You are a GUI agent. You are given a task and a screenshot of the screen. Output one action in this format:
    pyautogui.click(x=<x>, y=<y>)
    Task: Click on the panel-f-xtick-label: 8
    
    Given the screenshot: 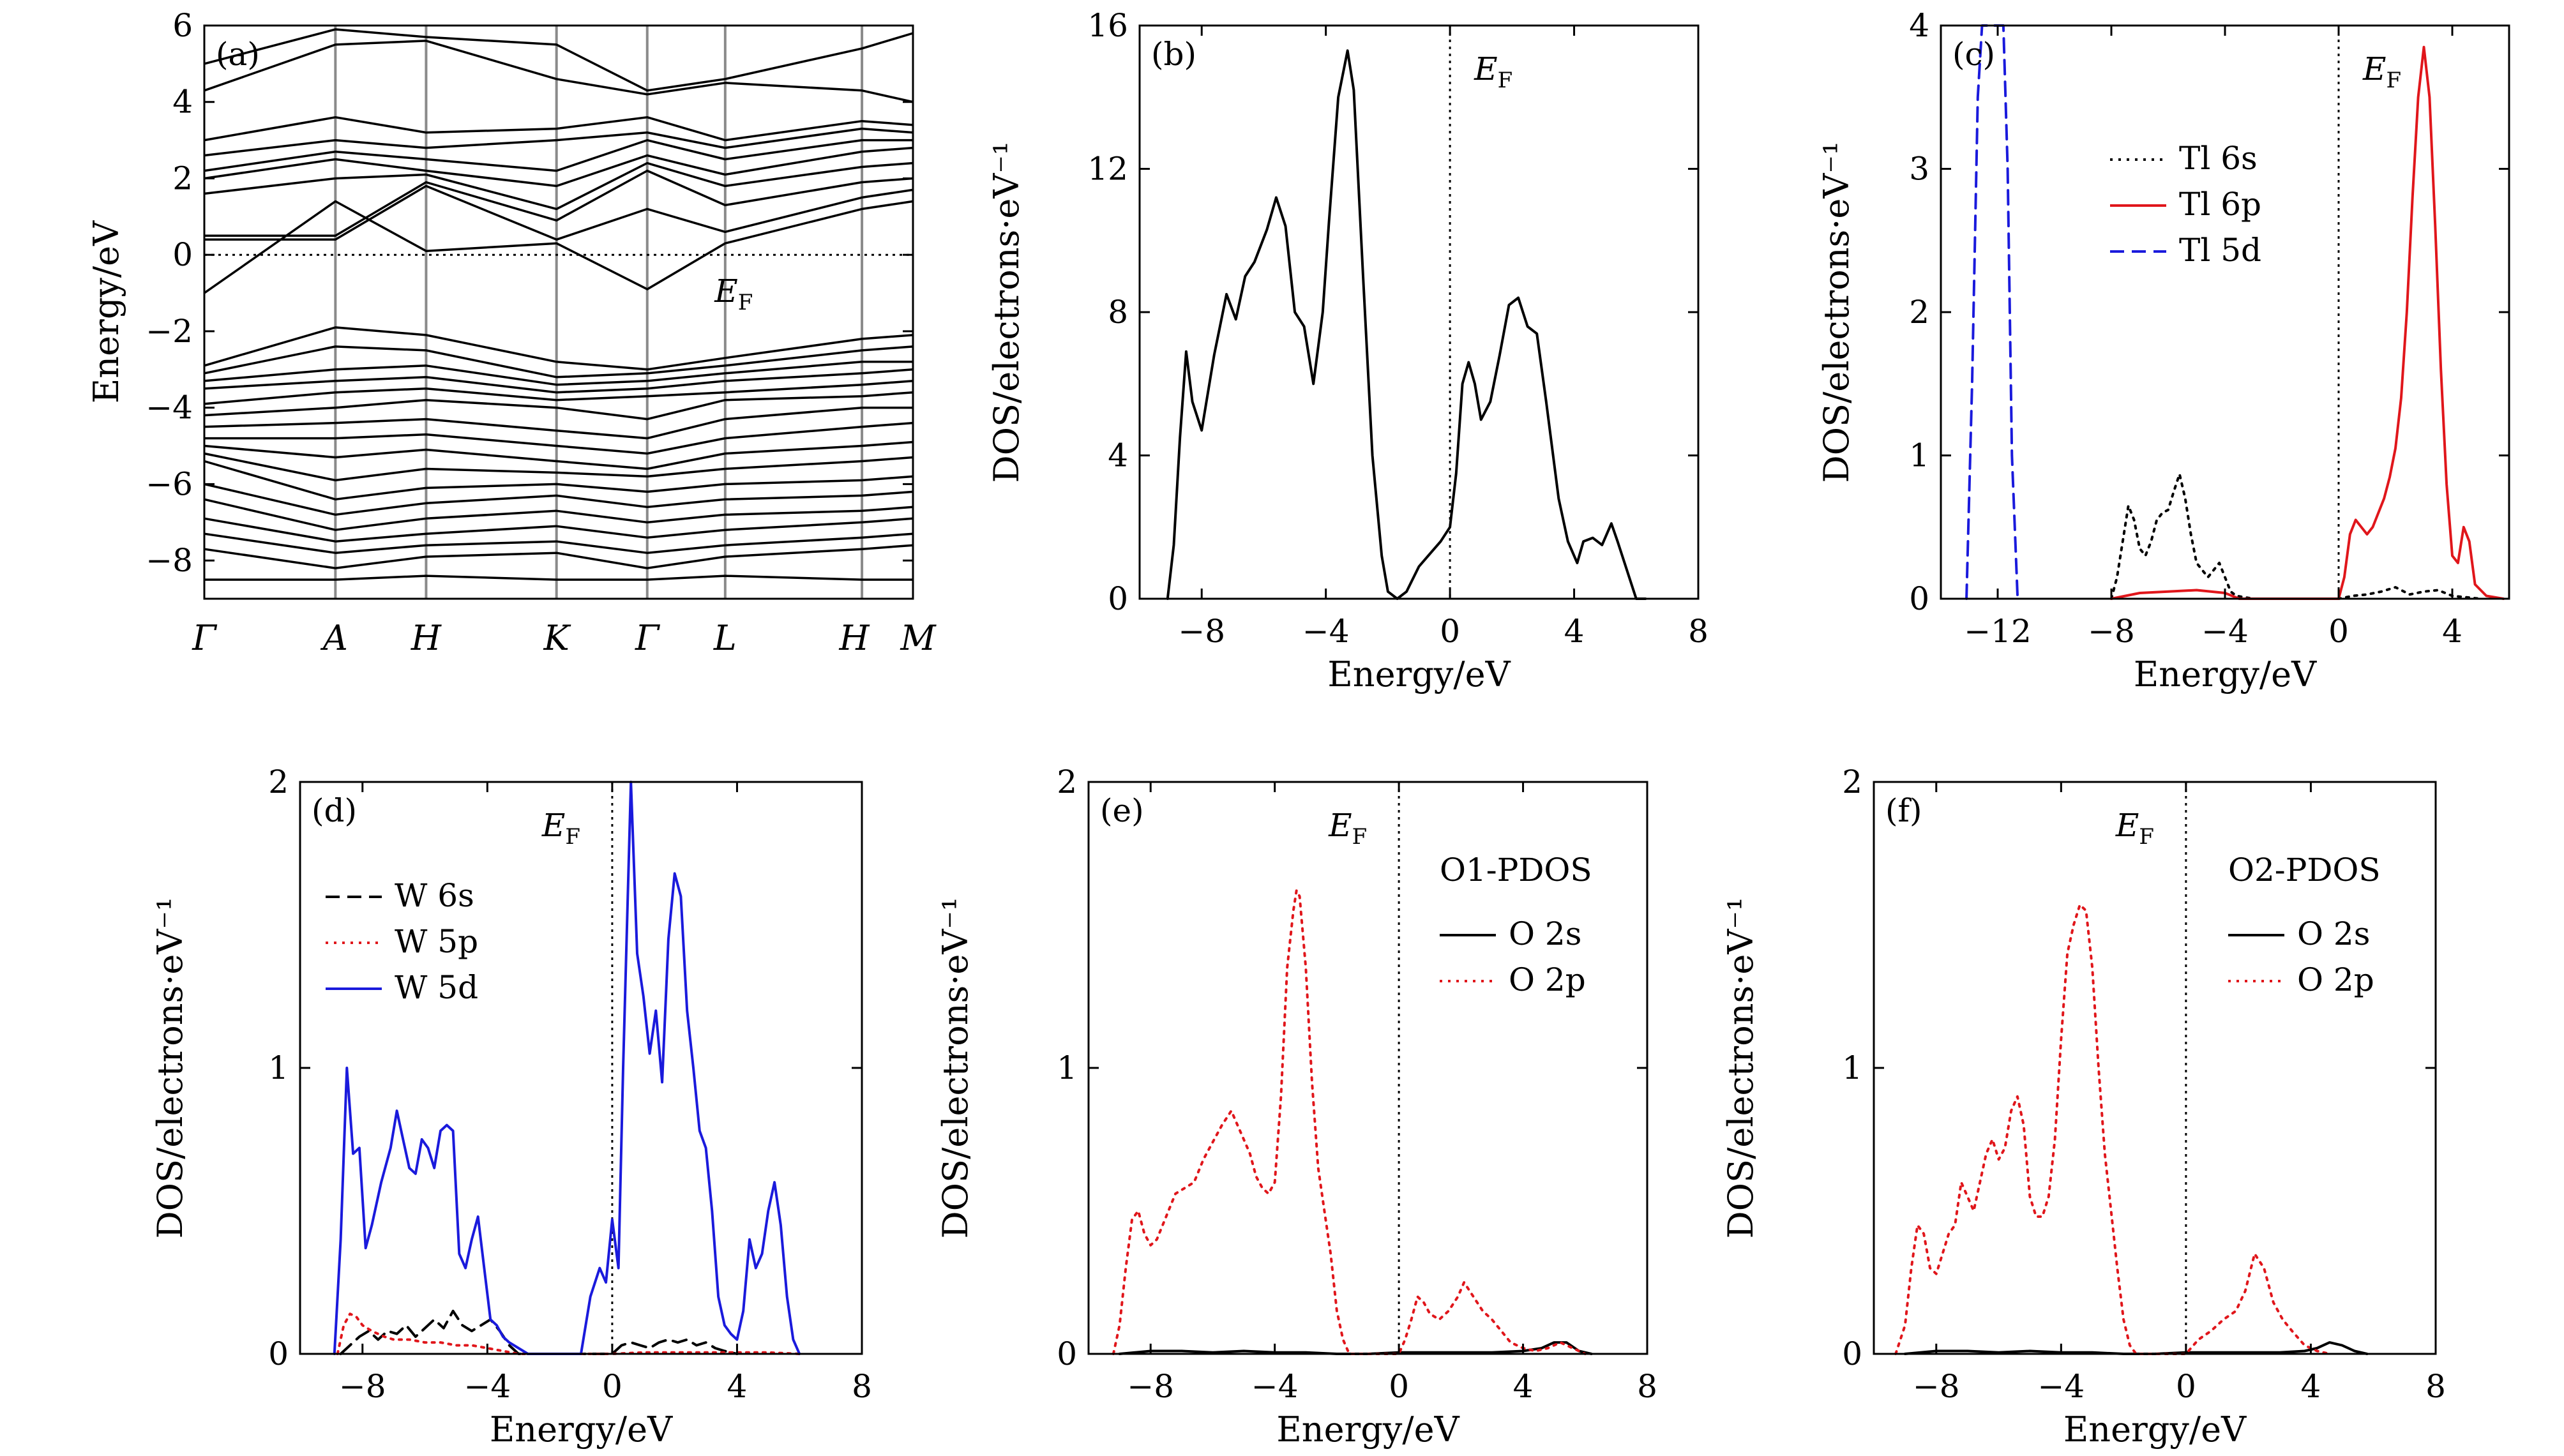 What is the action you would take?
    pyautogui.click(x=2435, y=1386)
    